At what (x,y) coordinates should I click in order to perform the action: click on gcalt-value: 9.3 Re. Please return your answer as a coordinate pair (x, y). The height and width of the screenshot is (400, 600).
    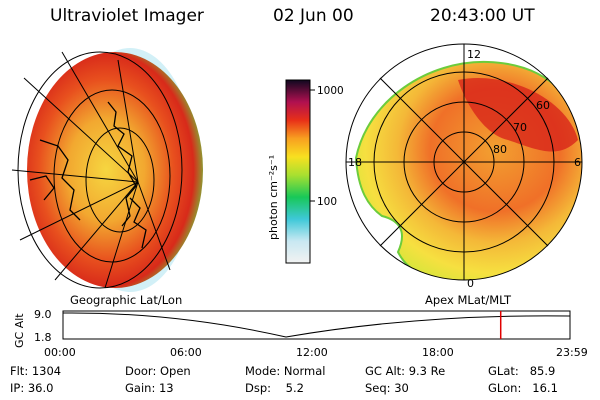
    Looking at the image, I should click on (427, 371).